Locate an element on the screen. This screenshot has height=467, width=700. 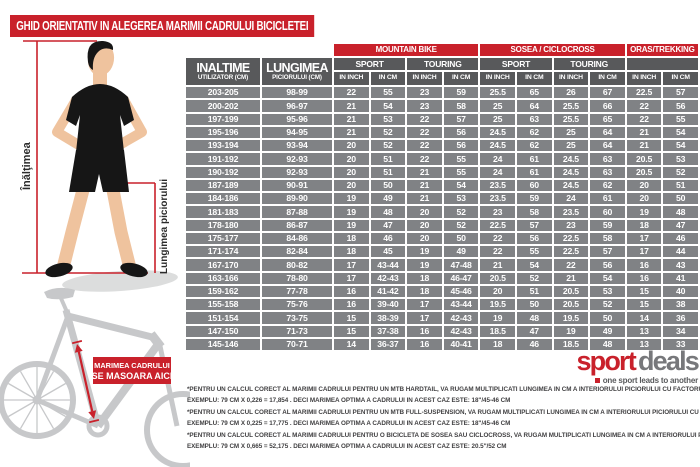
table-cell: 59 is located at coordinates (461, 93).